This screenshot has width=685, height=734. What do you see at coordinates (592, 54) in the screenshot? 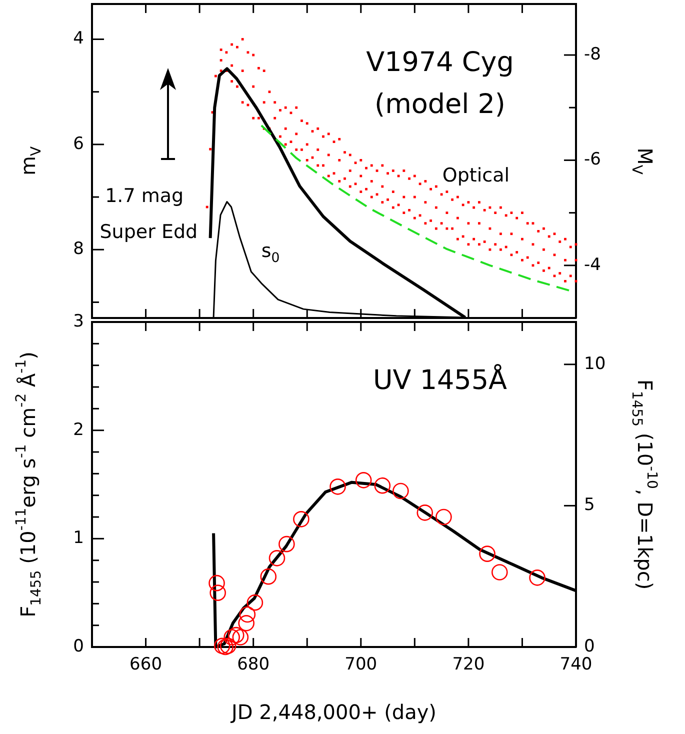
I see `y2-tick-label: -8` at bounding box center [592, 54].